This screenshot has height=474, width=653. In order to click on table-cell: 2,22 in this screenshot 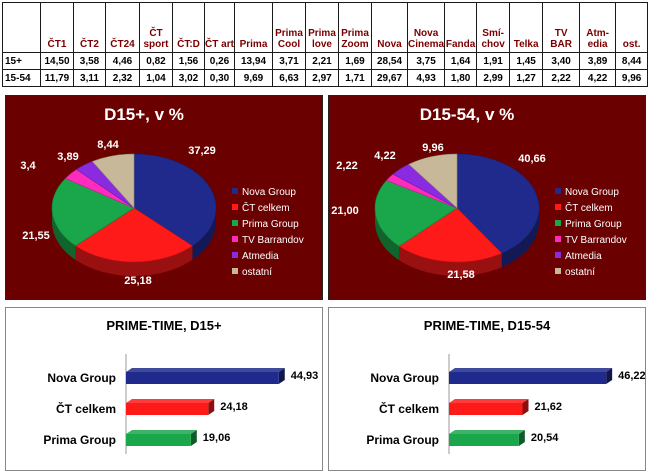, I will do `click(561, 78)`.